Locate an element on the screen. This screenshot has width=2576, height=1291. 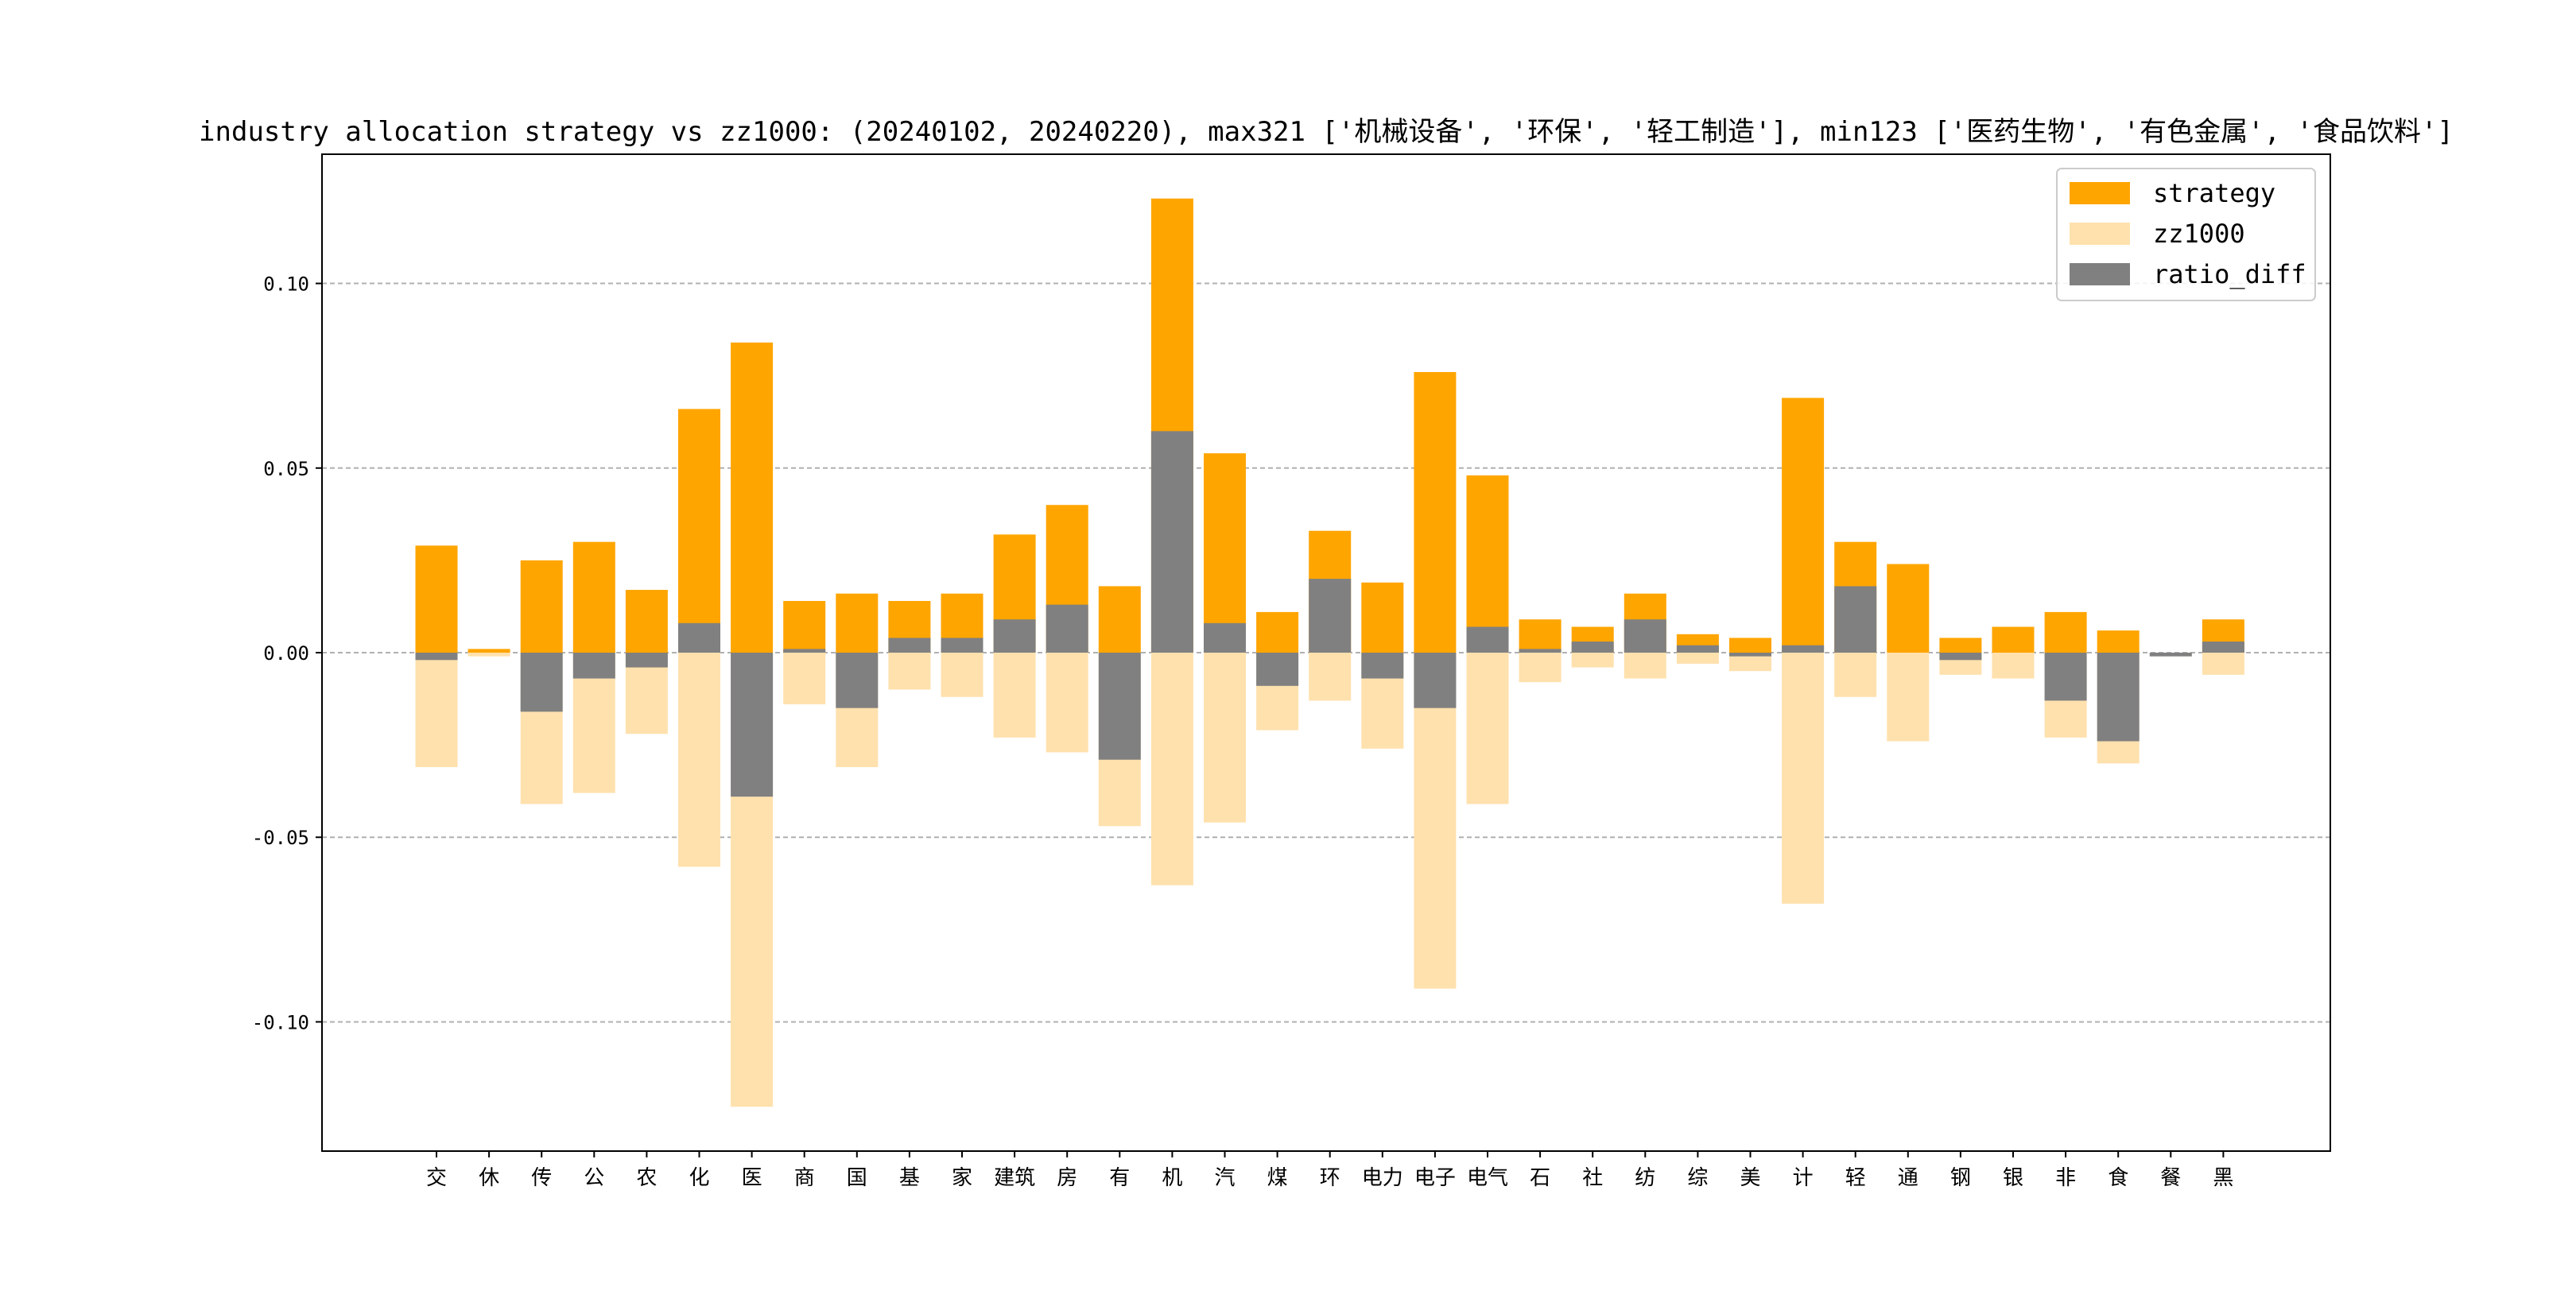
x-tick-label: 建筑 is located at coordinates (1014, 1178).